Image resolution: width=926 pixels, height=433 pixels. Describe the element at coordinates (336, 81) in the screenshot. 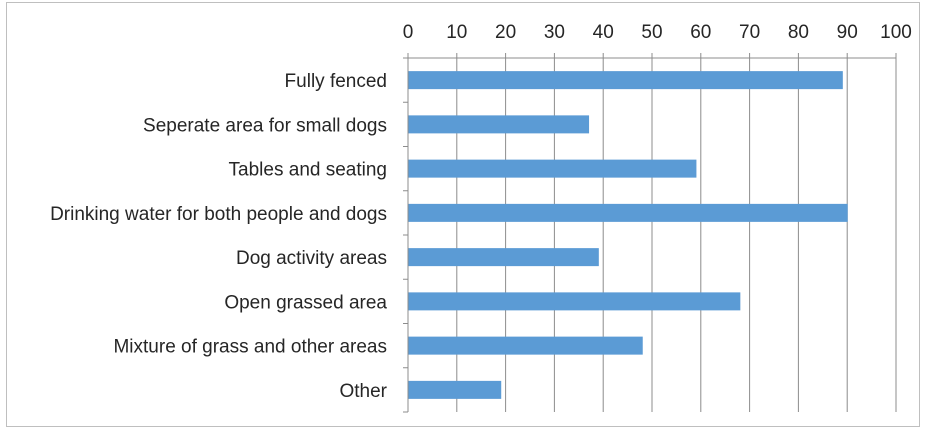

I see `category-label-1: Fully fenced` at that location.